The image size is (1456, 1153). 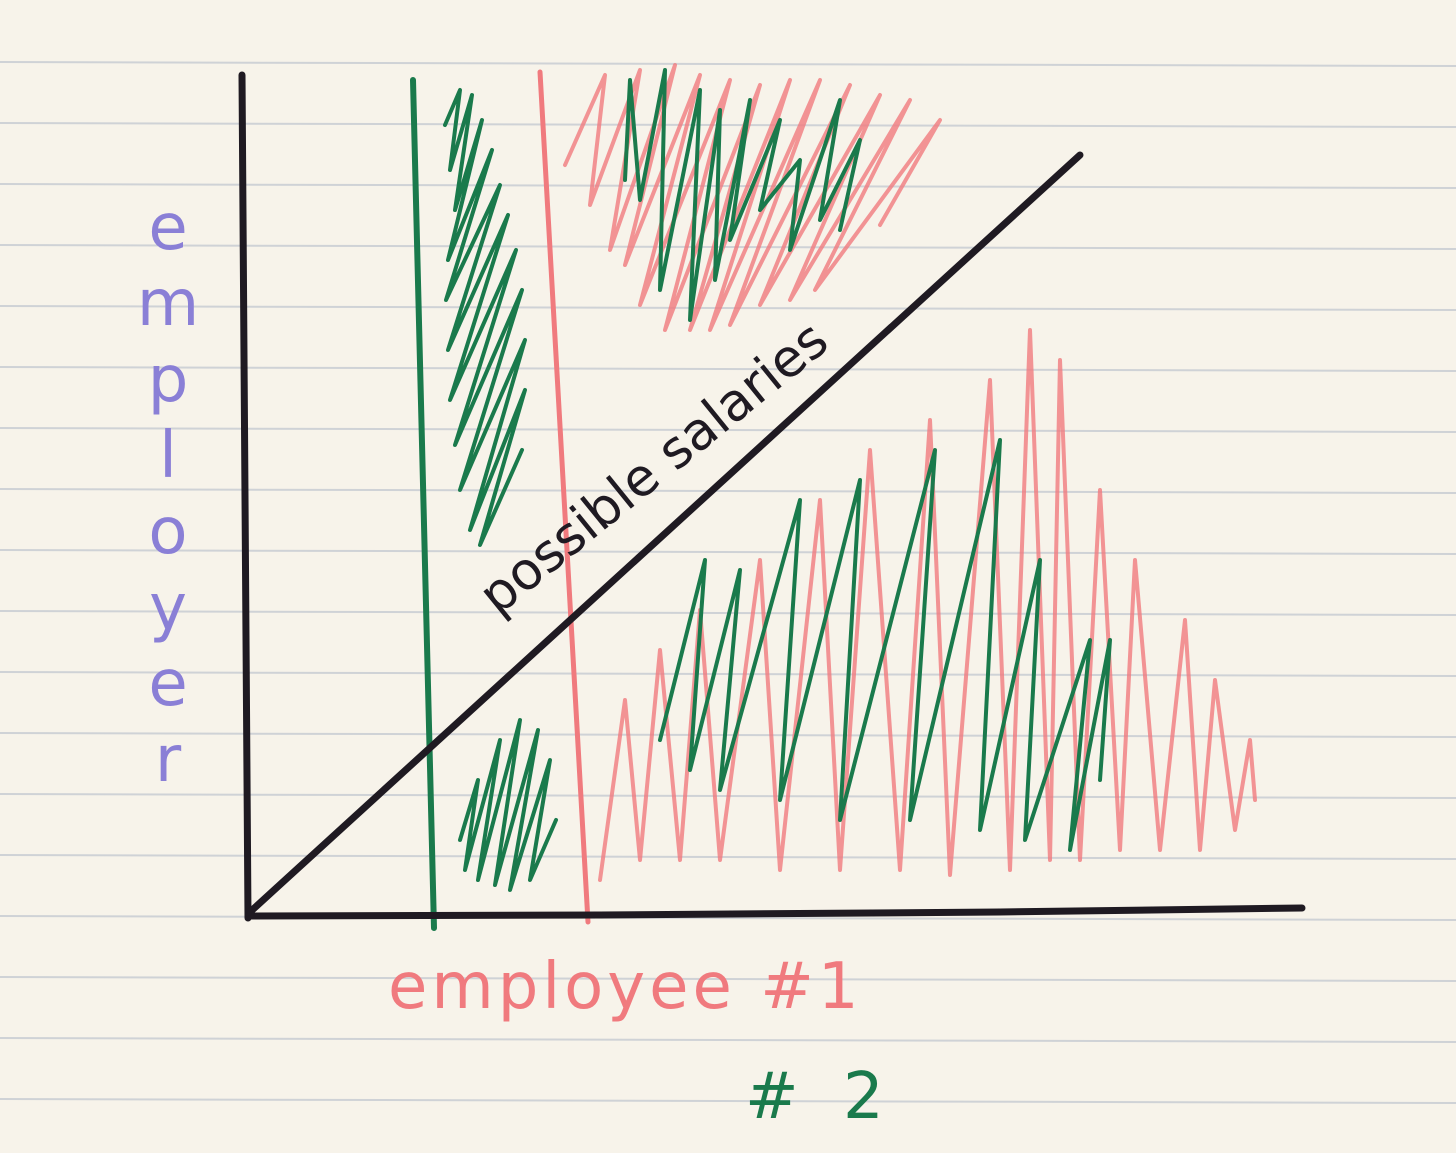 I want to click on employee2-hatch-lower, so click(x=885, y=645).